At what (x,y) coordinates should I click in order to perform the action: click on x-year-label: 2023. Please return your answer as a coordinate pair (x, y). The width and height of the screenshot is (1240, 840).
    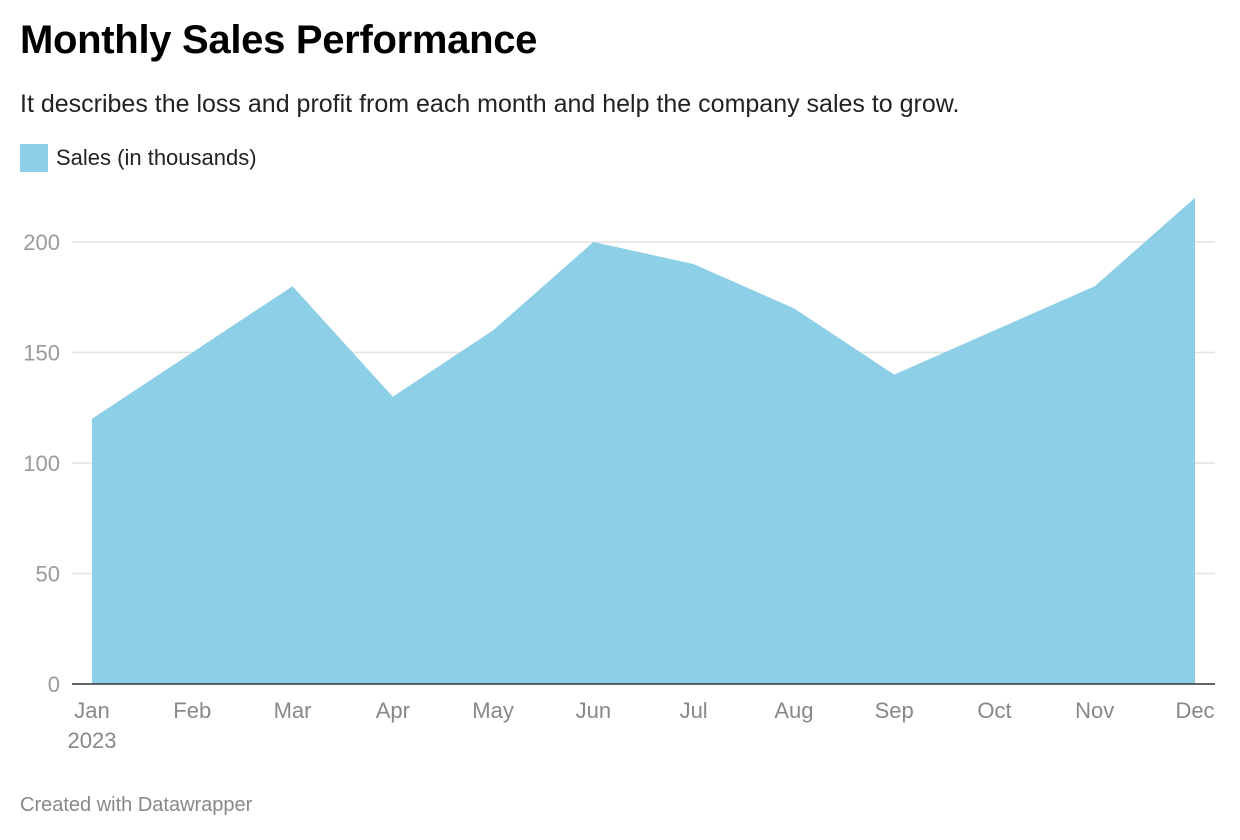
    Looking at the image, I should click on (92, 740).